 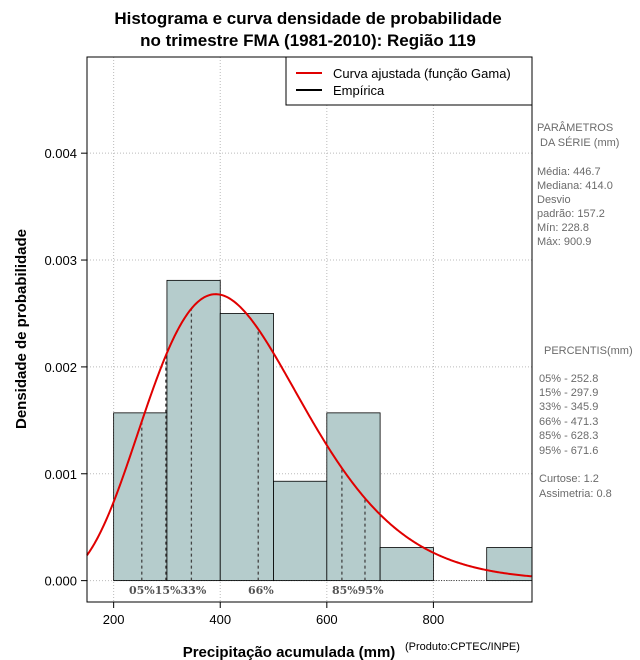 What do you see at coordinates (568, 436) in the screenshot?
I see `percentis-row: 85% - 628.3` at bounding box center [568, 436].